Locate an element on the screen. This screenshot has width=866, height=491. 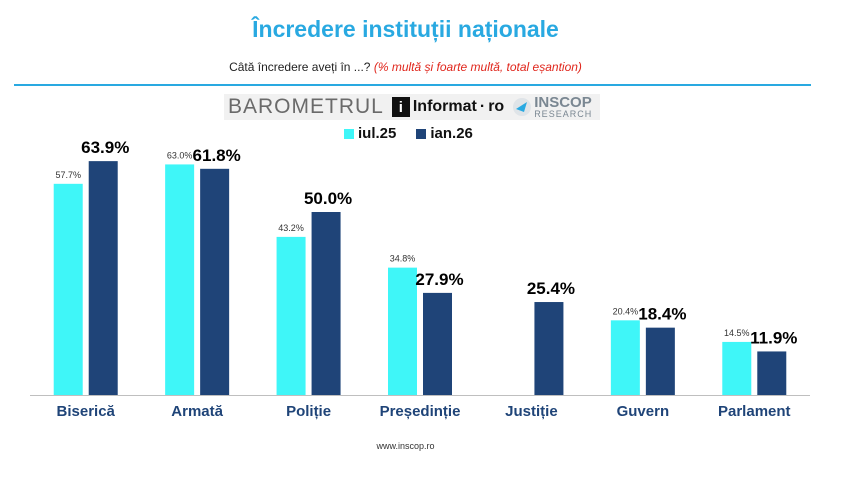
data-label-2-2: 50.0% is located at coordinates (328, 198).